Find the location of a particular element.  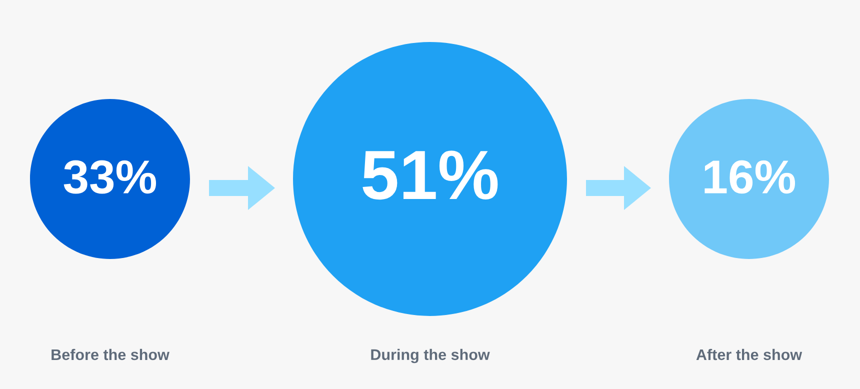

data-label: 51% is located at coordinates (430, 175).